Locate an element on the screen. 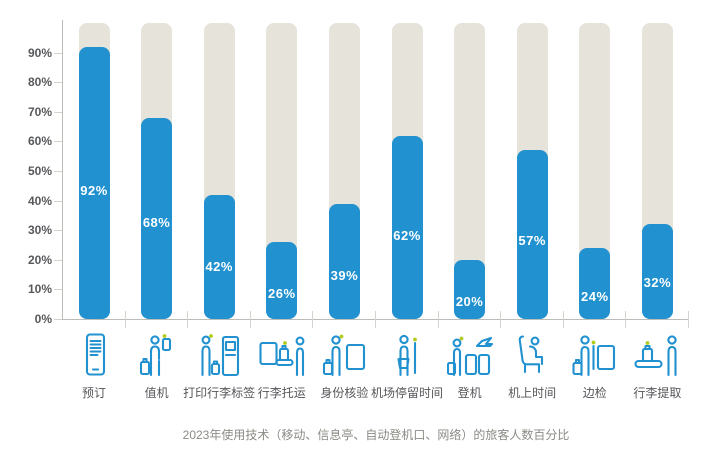 Image resolution: width=720 pixels, height=457 pixels. bar-fill: 42% is located at coordinates (219, 256).